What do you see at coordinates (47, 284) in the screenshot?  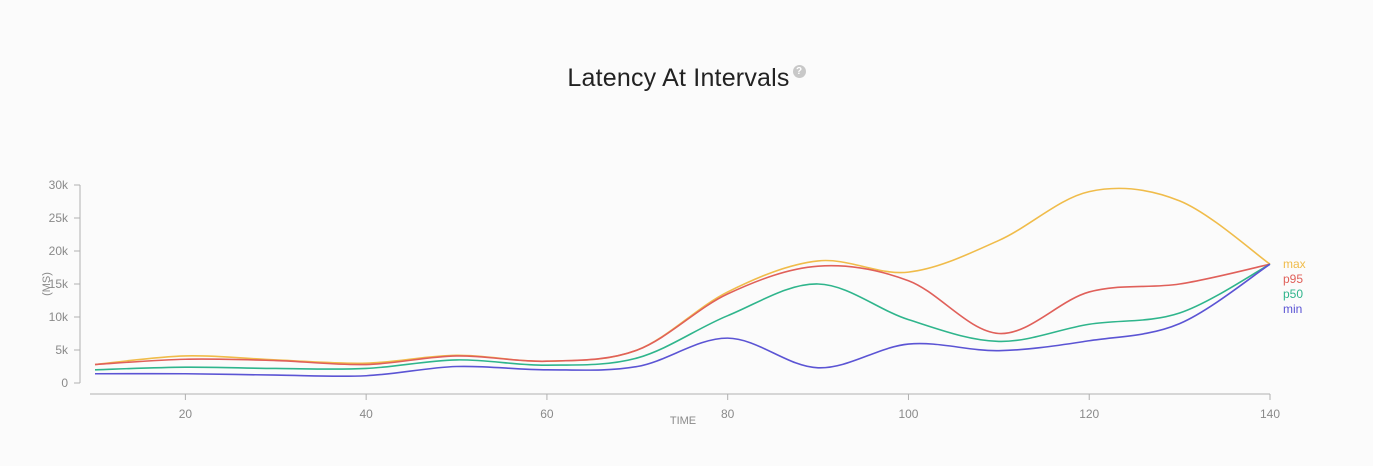 I see `y-axis-title: (MS)` at bounding box center [47, 284].